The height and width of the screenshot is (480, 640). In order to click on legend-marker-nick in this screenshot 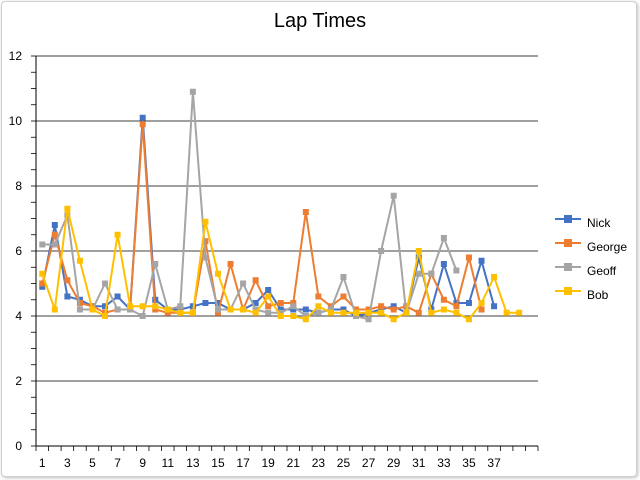, I will do `click(568, 219)`.